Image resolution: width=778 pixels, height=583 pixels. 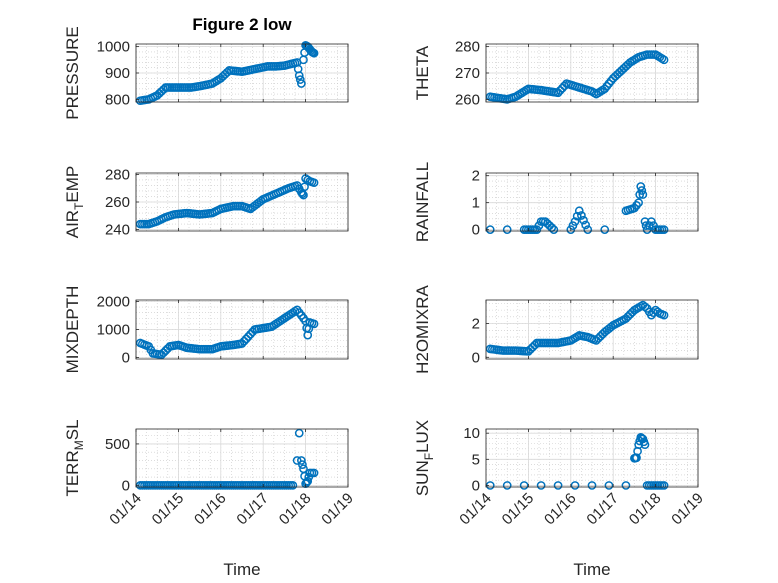 What do you see at coordinates (422, 328) in the screenshot?
I see `y-axis-label: H2OMIXRA` at bounding box center [422, 328].